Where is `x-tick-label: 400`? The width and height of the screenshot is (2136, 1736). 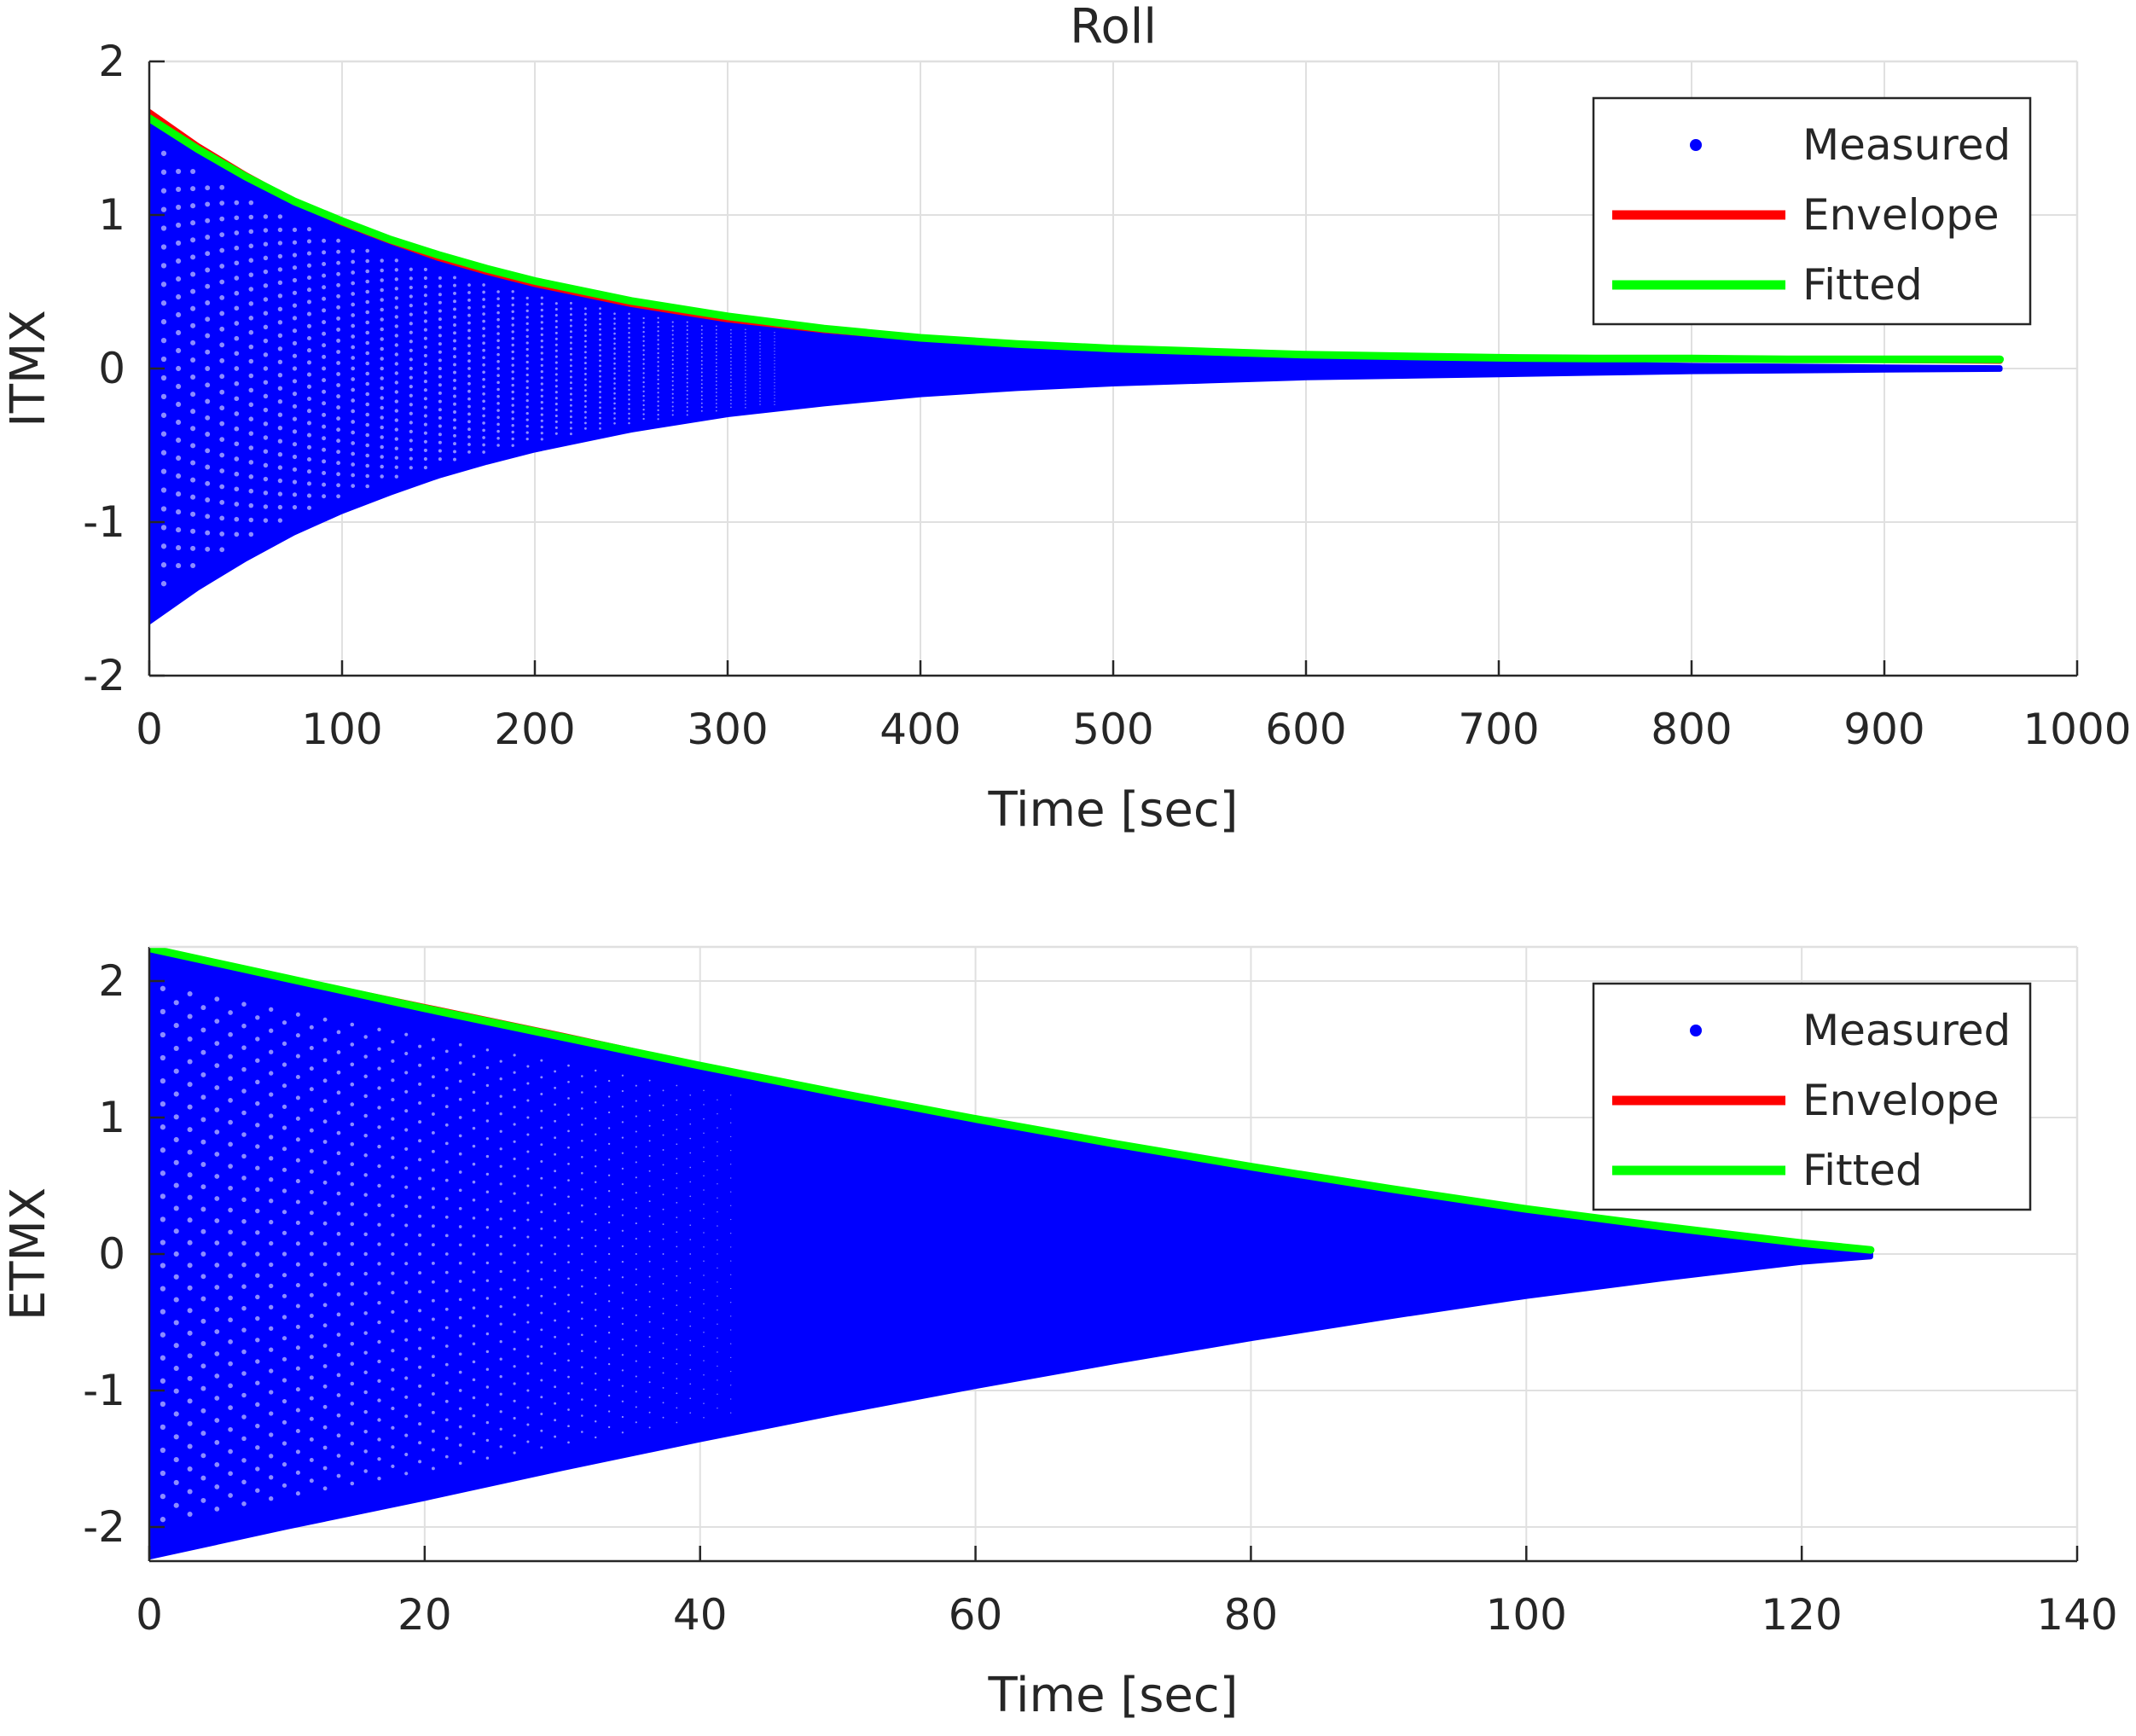
x-tick-label: 400 is located at coordinates (920, 729).